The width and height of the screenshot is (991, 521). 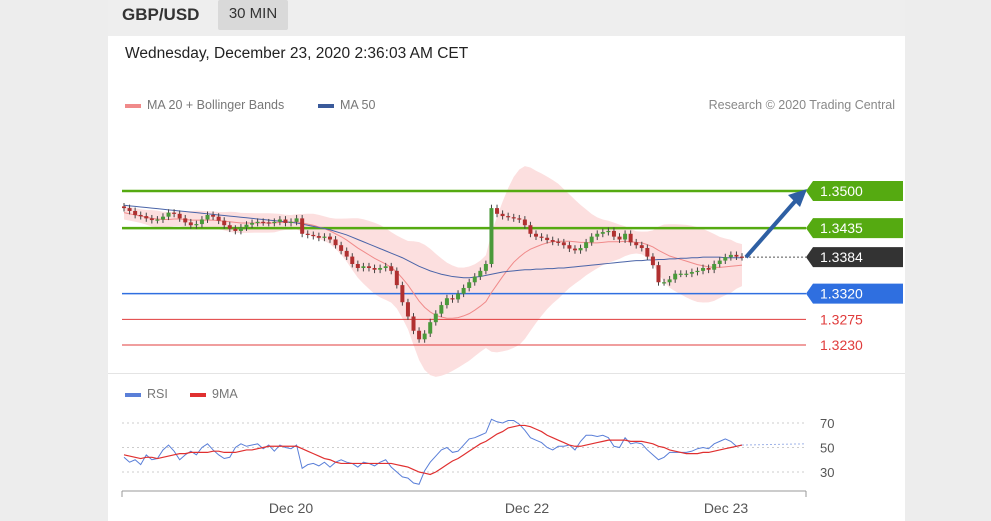 I want to click on legend-label: RSI, so click(x=157, y=394).